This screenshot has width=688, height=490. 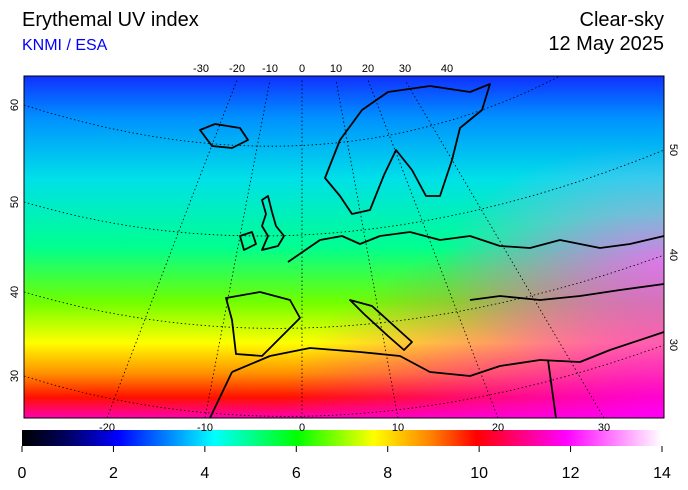 What do you see at coordinates (302, 69) in the screenshot?
I see `top-lon-label: 0` at bounding box center [302, 69].